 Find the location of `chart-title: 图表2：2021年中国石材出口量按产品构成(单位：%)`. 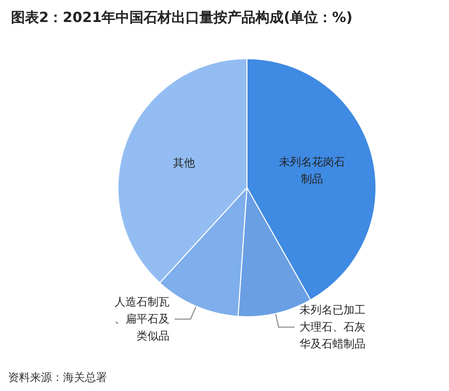

chart-title: 图表2：2021年中国石材出口量按产品构成(单位：%) is located at coordinates (182, 17).